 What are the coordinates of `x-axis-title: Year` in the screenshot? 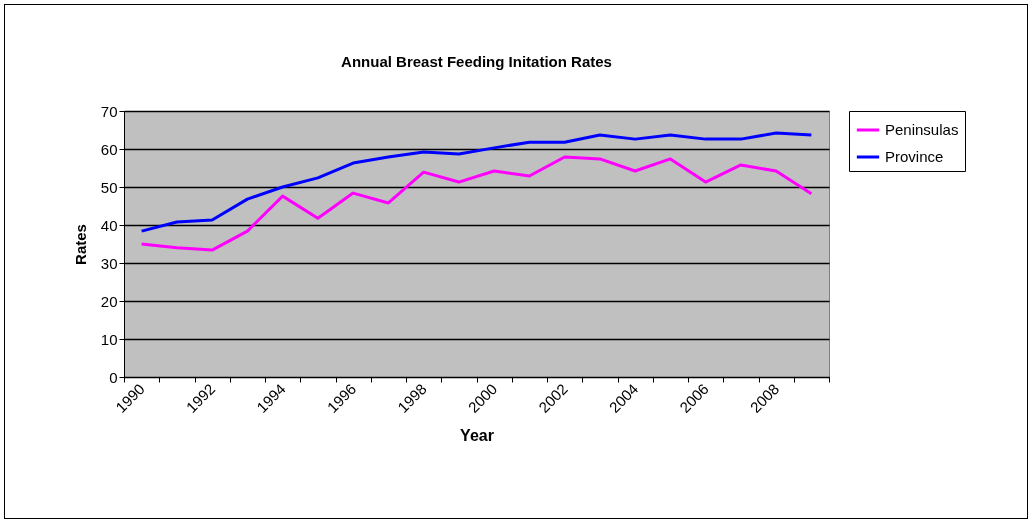 It's located at (477, 435).